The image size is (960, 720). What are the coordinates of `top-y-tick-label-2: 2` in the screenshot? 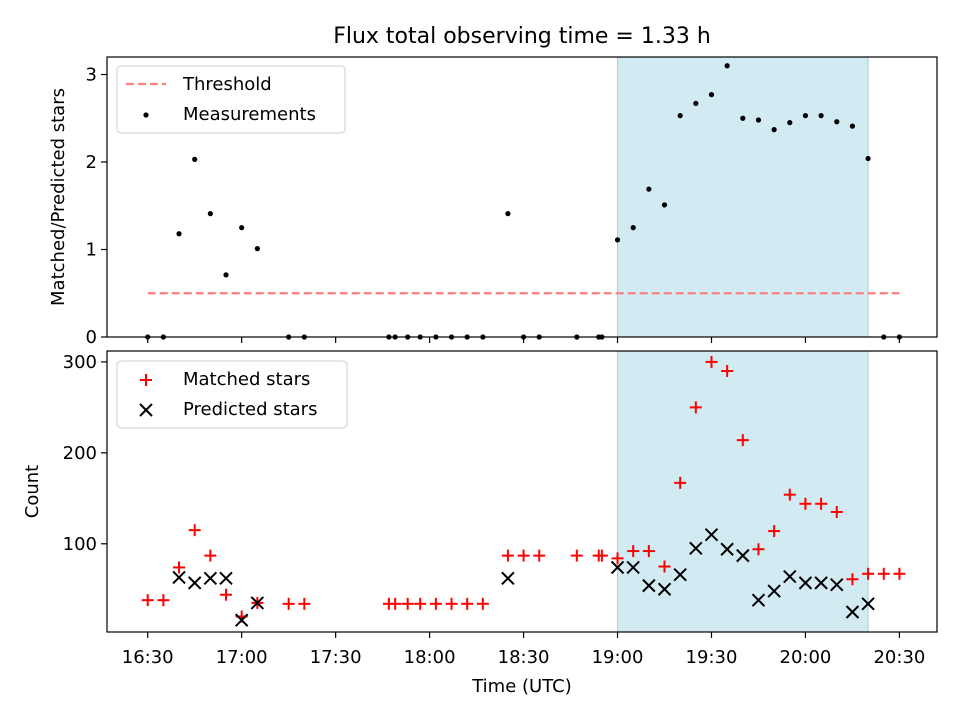 It's located at (91, 162).